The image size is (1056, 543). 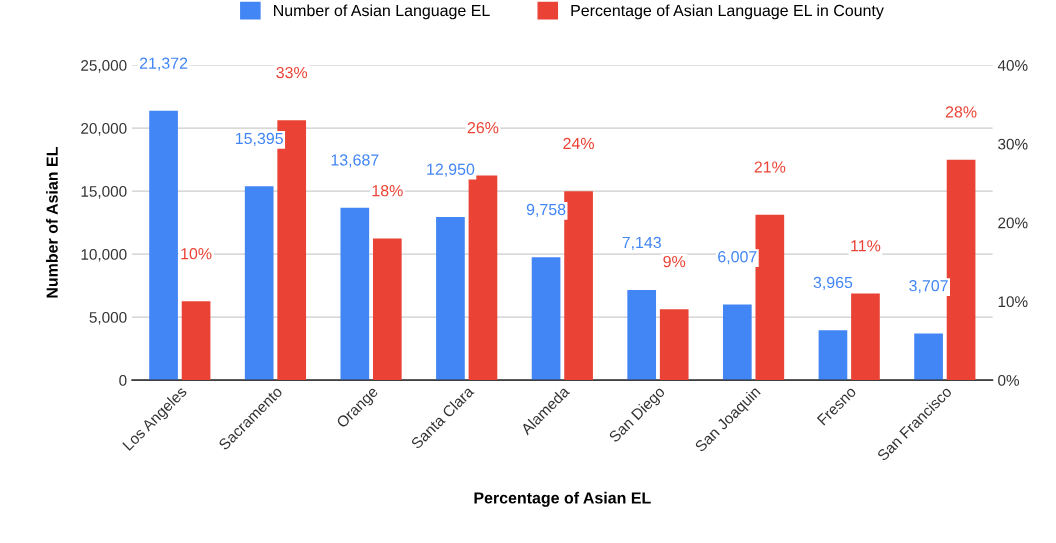 I want to click on data-label: 13,687, so click(x=355, y=161).